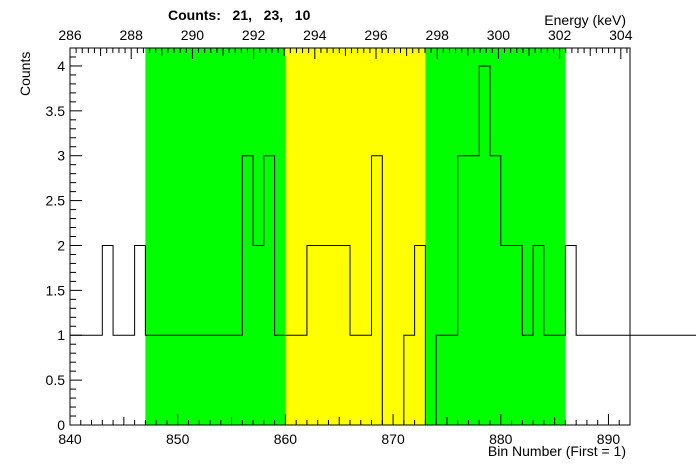 This screenshot has height=472, width=696. What do you see at coordinates (25, 74) in the screenshot?
I see `y-axis-title: Counts` at bounding box center [25, 74].